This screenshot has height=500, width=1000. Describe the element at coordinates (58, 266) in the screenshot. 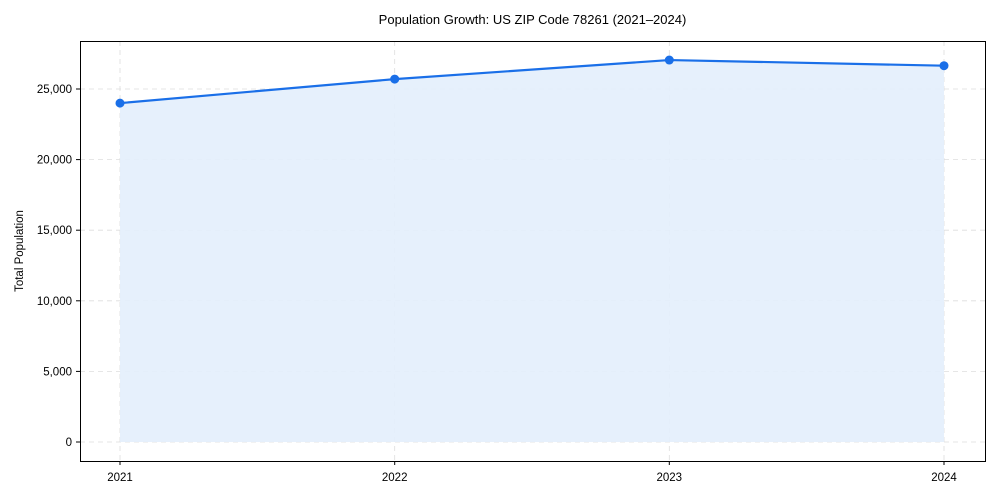

I see `y-axis-ticks: 0 5,000 10,000 15,000 20,000 25,000` at that location.